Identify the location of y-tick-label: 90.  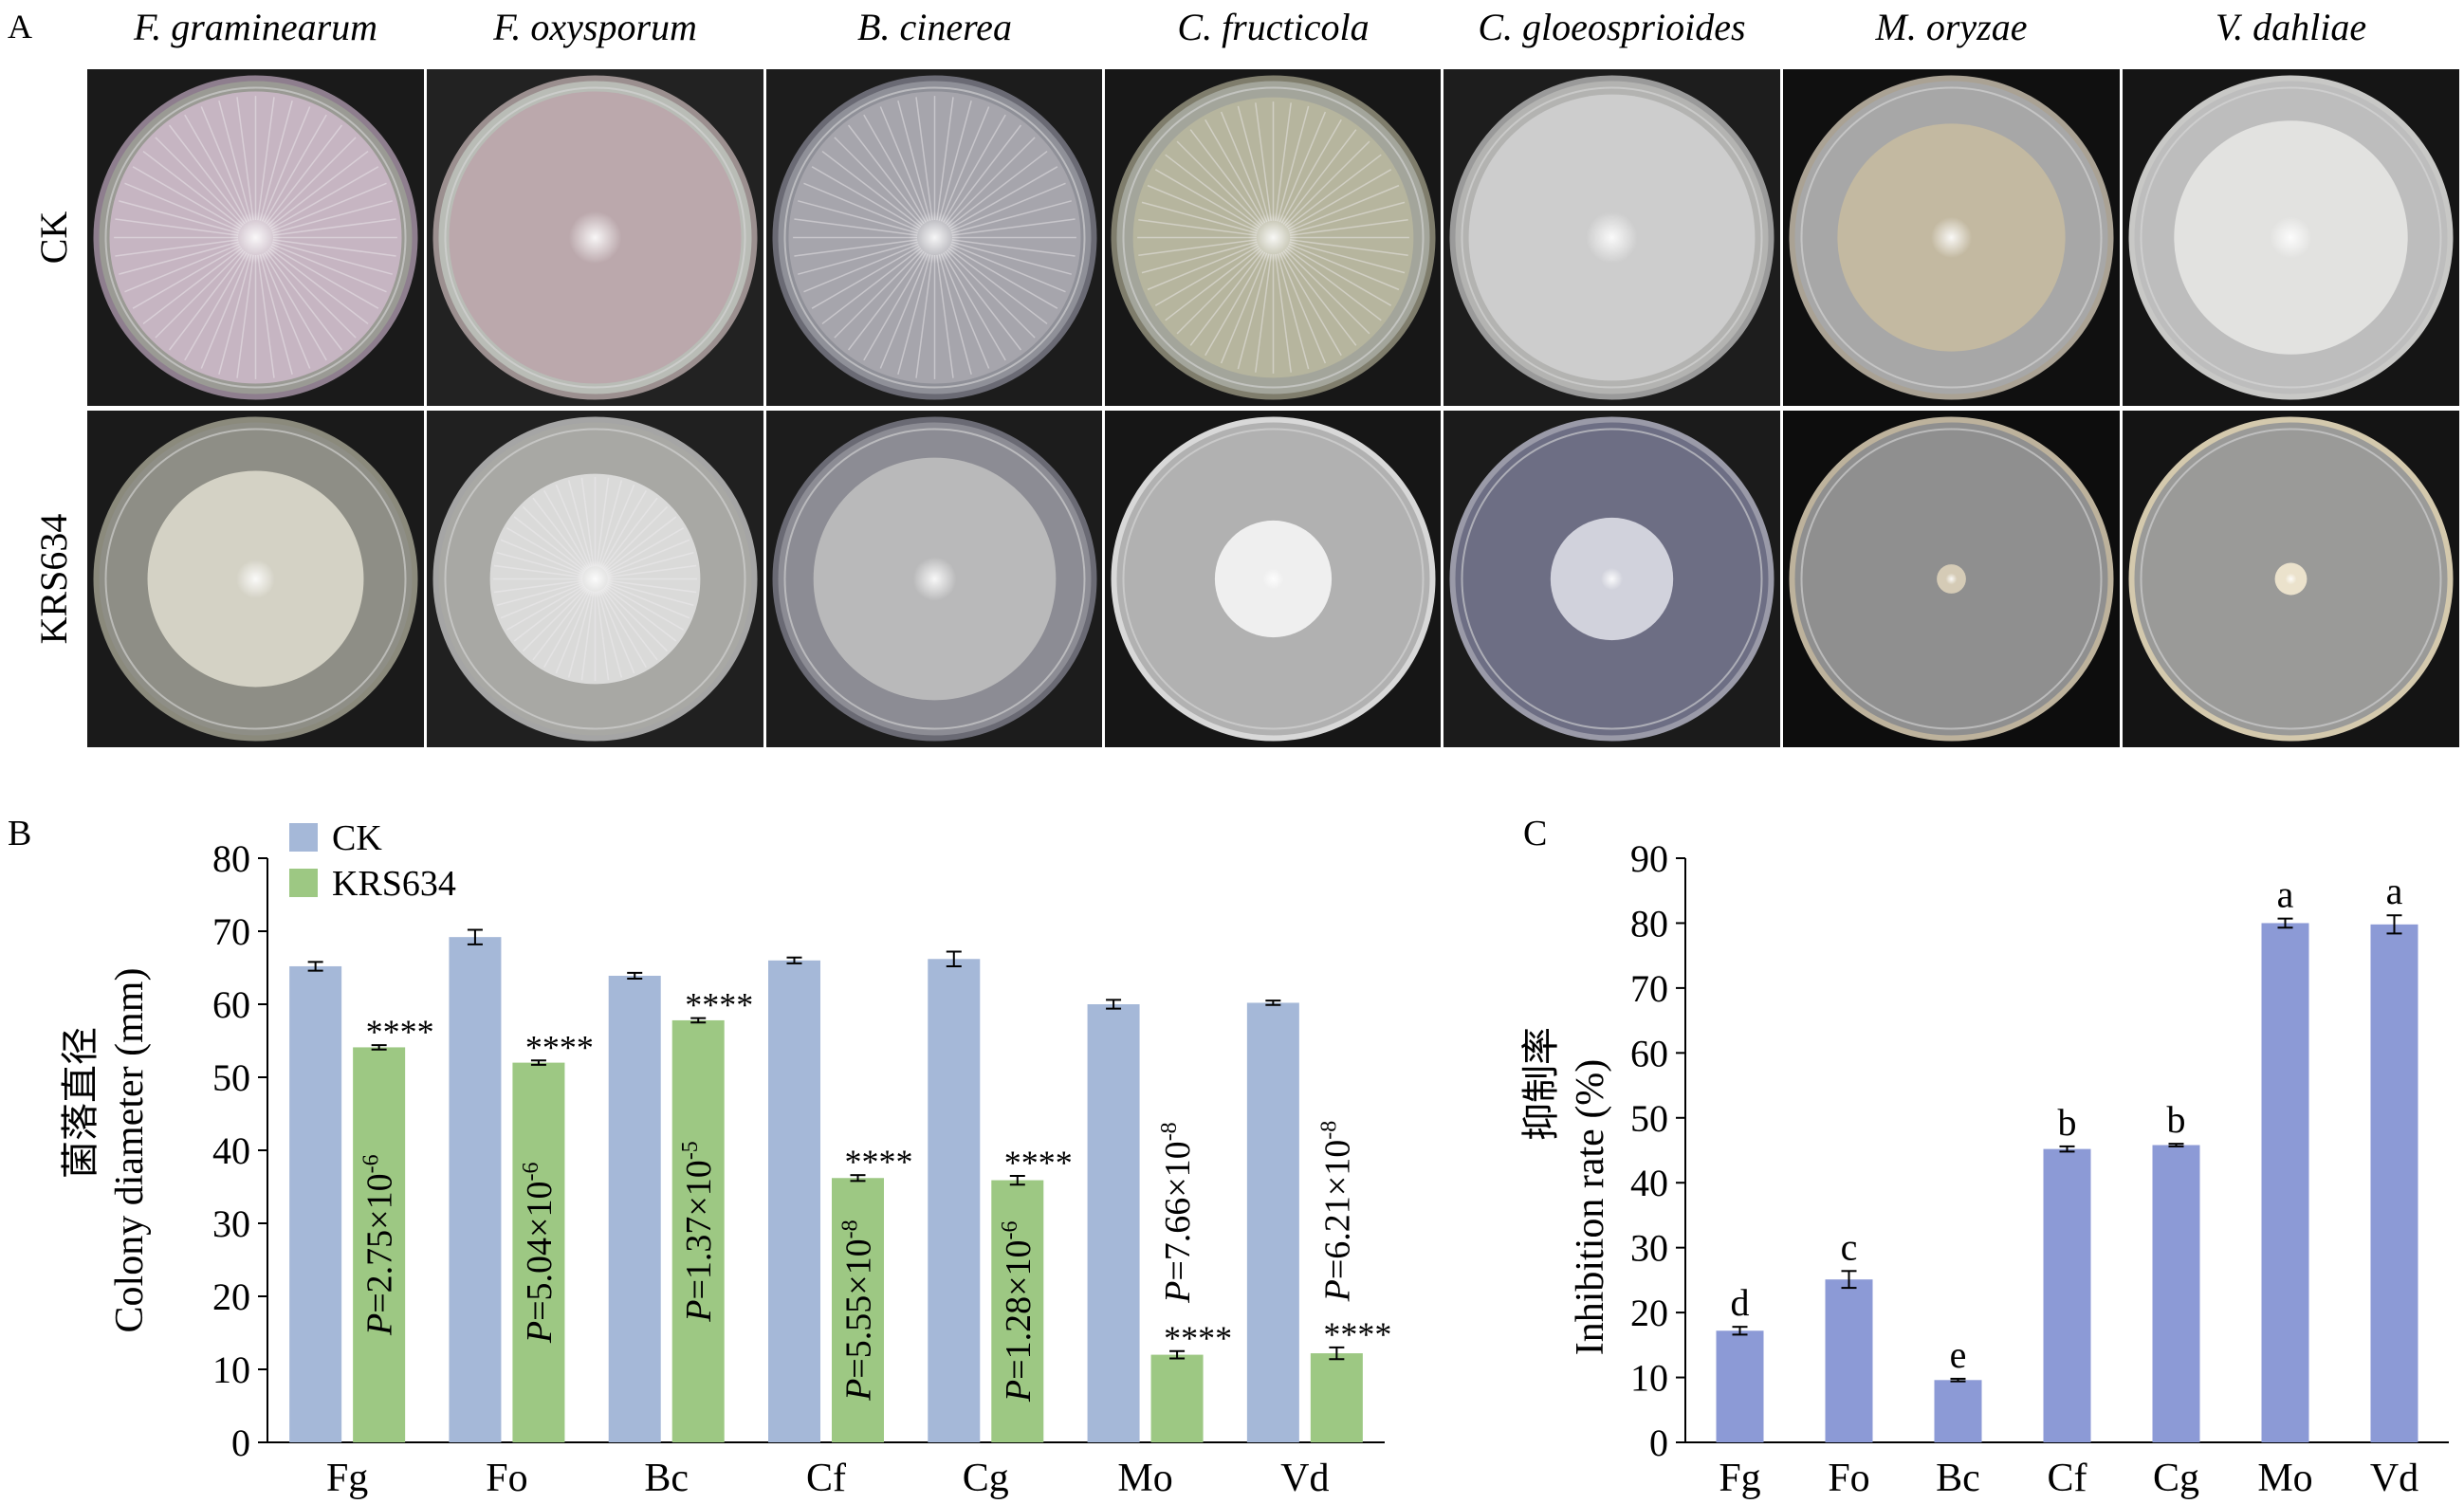
(1649, 858).